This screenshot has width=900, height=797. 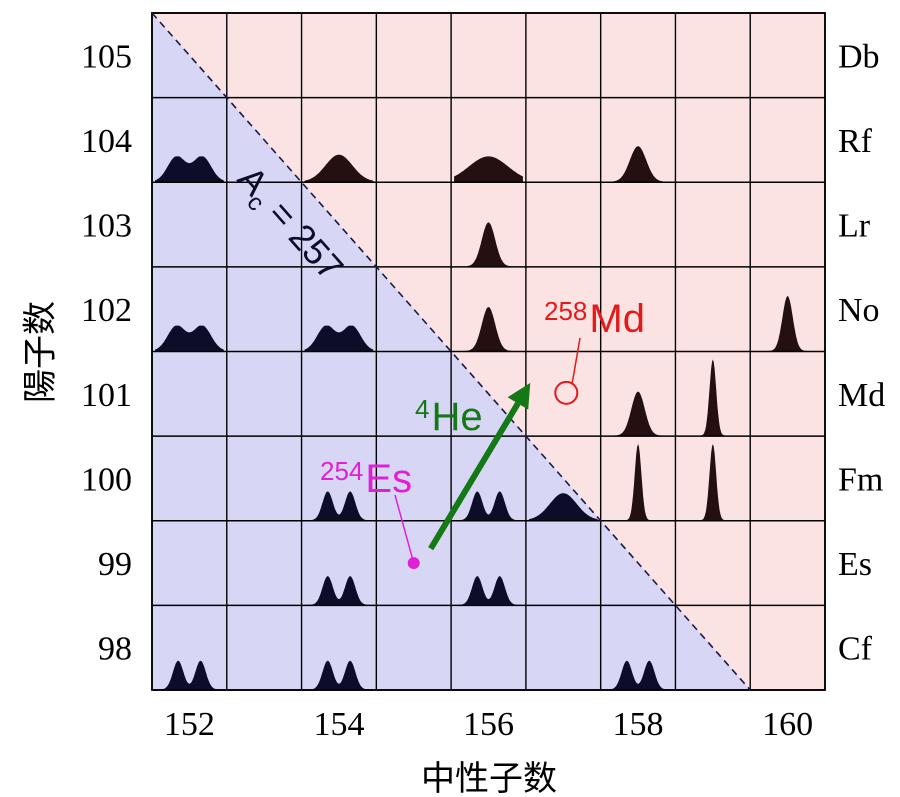 I want to click on y-tick-label: 102, so click(x=106, y=310).